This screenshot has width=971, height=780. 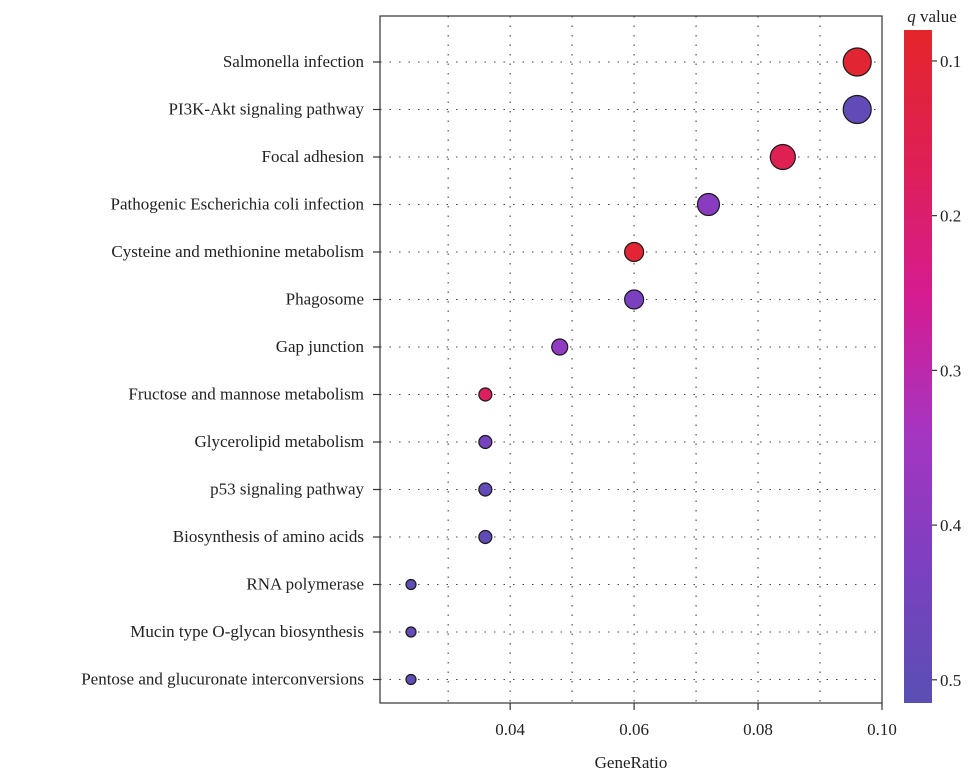 I want to click on x-axis-label: GeneRatio, so click(x=631, y=762).